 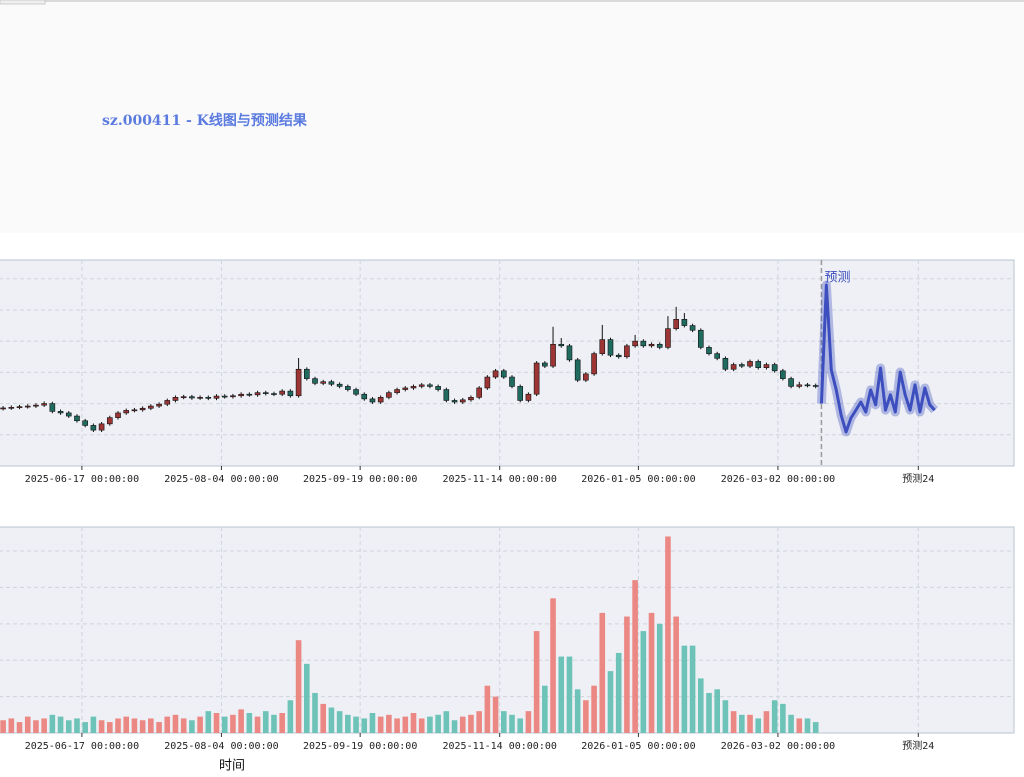 I want to click on prediction-line, so click(x=877, y=358).